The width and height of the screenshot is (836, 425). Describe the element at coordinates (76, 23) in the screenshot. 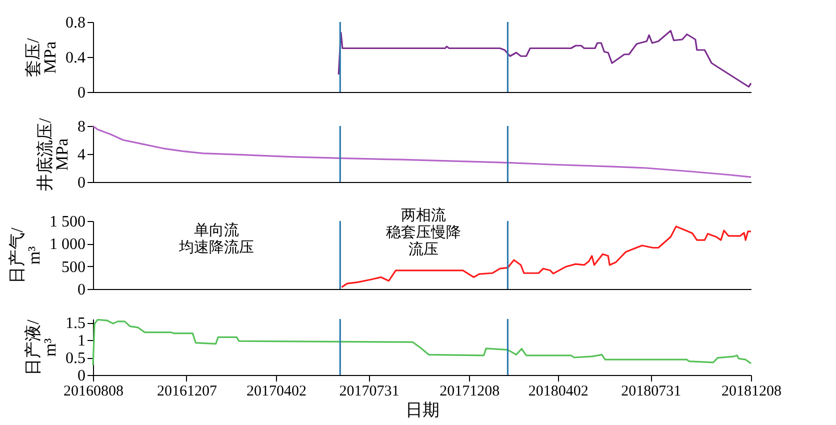

I see `y-tick-label: 0.8` at that location.